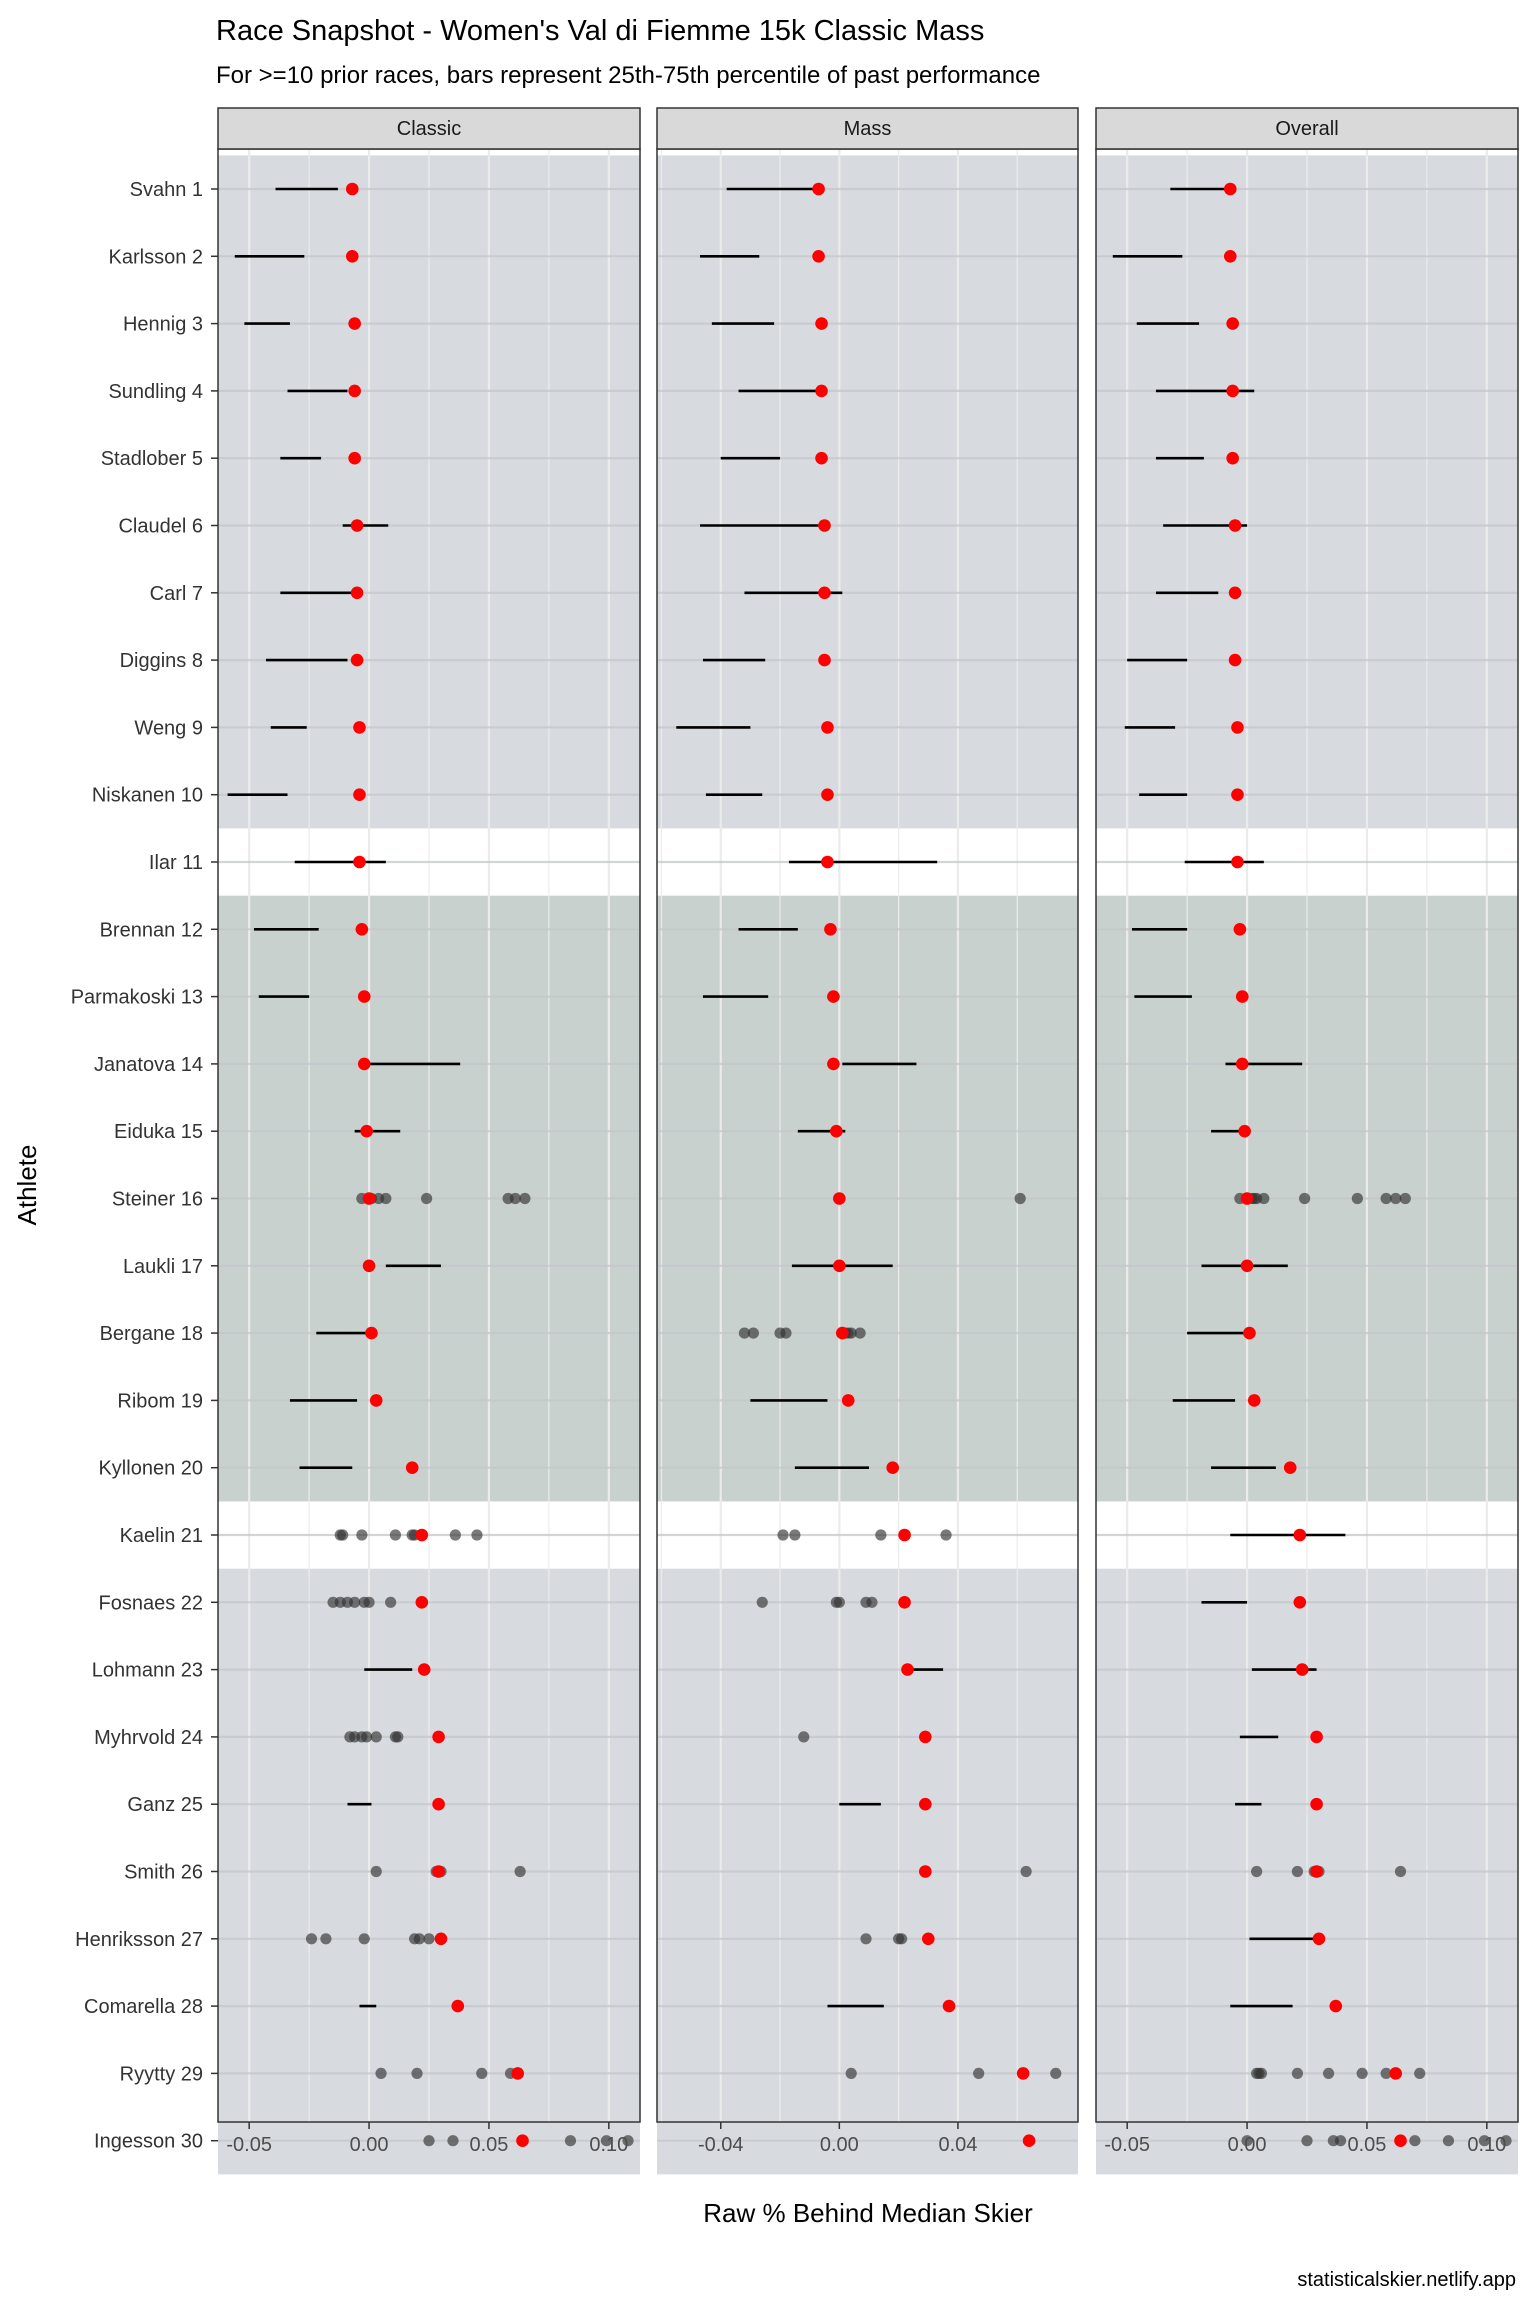  Describe the element at coordinates (161, 1536) in the screenshot. I see `athlete-label: Kaelin 21` at that location.